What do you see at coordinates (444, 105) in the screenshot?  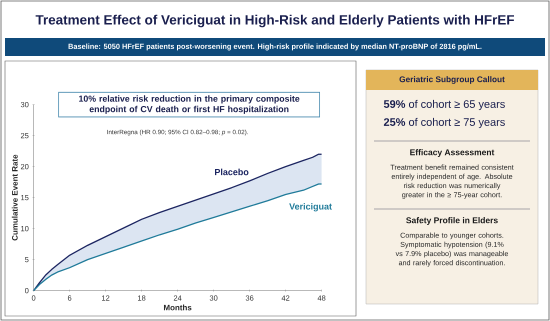 I see `text: 59% of cohort ≥ 65 years` at bounding box center [444, 105].